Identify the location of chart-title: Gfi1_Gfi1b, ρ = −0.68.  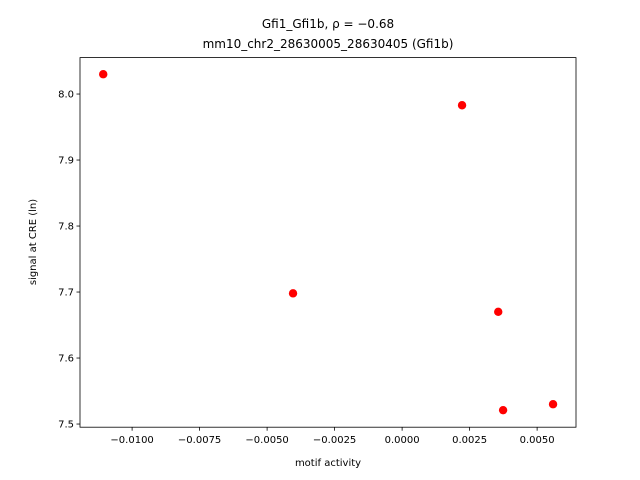
(328, 24).